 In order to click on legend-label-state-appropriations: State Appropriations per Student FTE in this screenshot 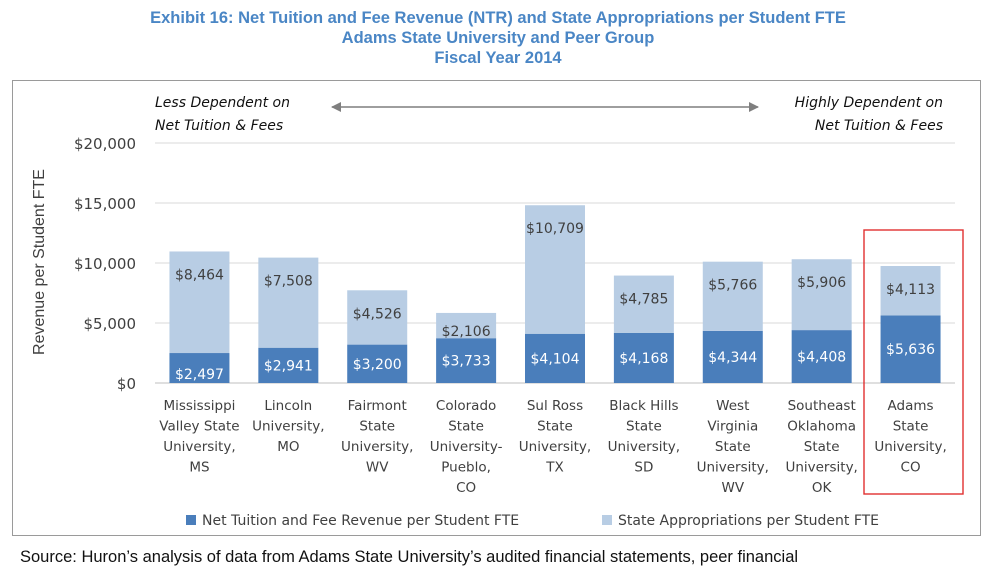, I will do `click(748, 521)`.